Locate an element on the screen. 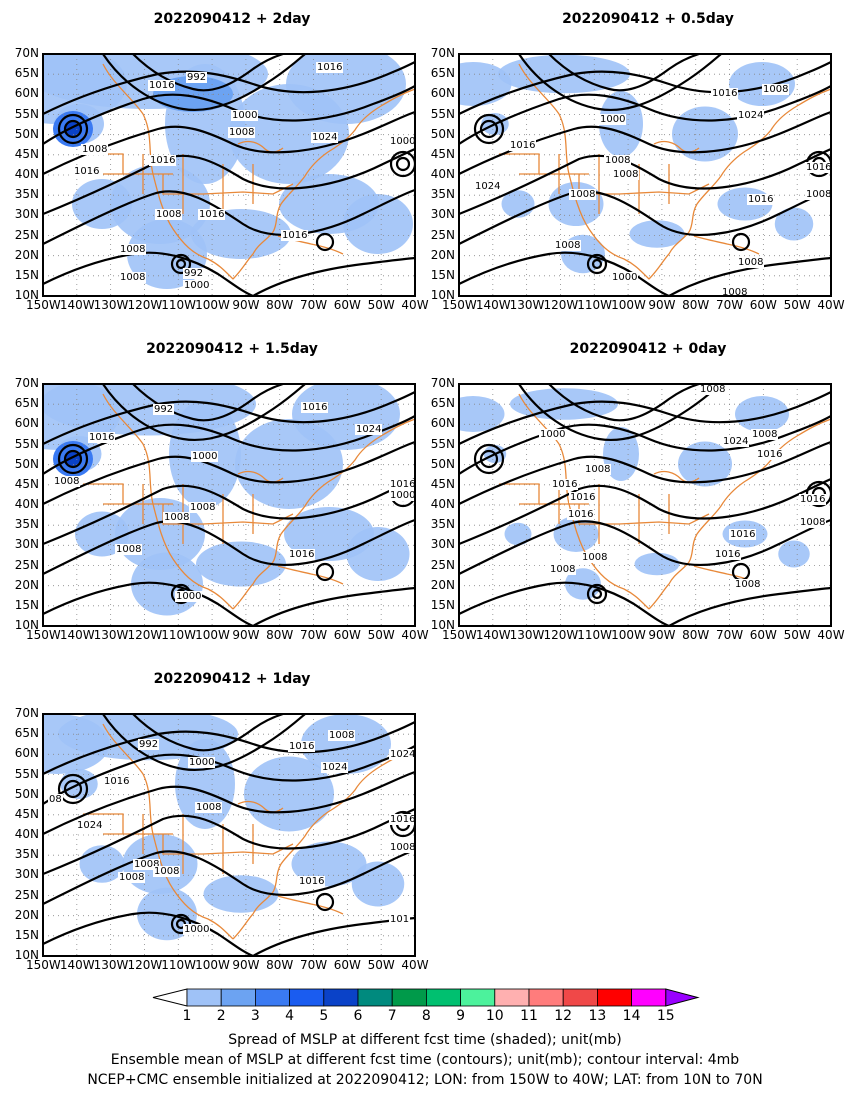 This screenshot has width=850, height=1100. panel-title-1.5day: 2022090412 + 1.5day is located at coordinates (232, 349).